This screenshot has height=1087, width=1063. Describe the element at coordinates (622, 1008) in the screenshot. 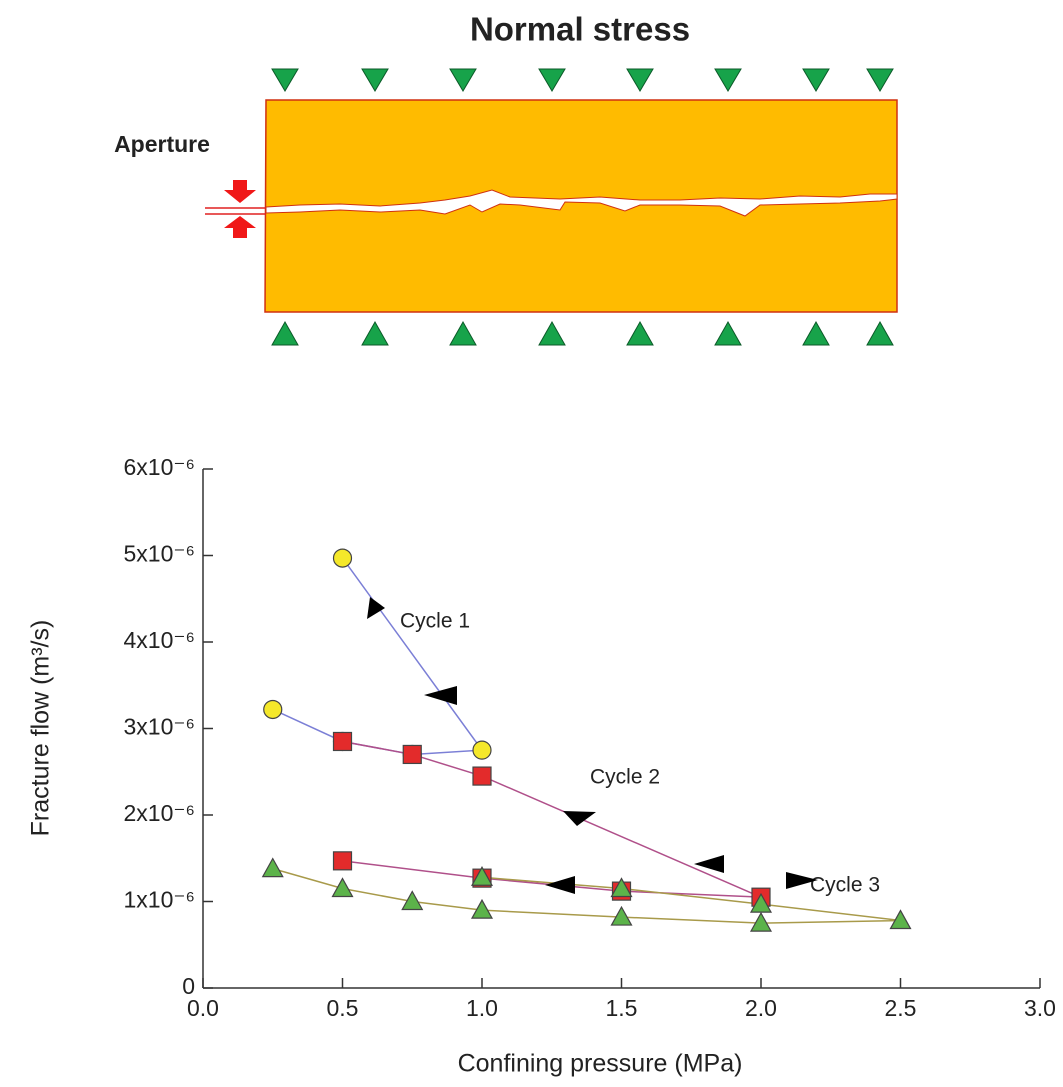

I see `x-tick-label: 1.5` at that location.